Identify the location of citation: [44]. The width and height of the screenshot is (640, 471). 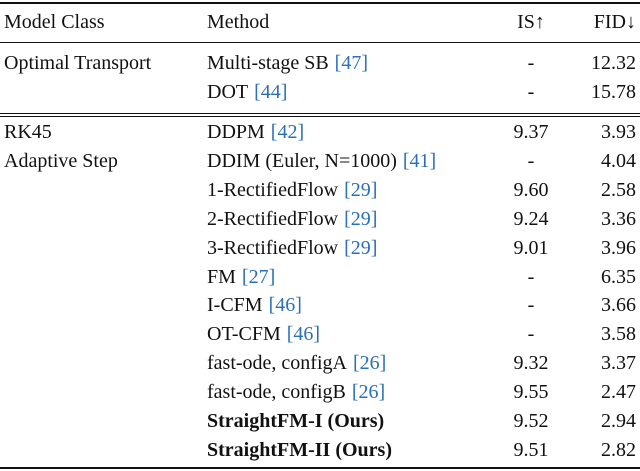
(271, 91).